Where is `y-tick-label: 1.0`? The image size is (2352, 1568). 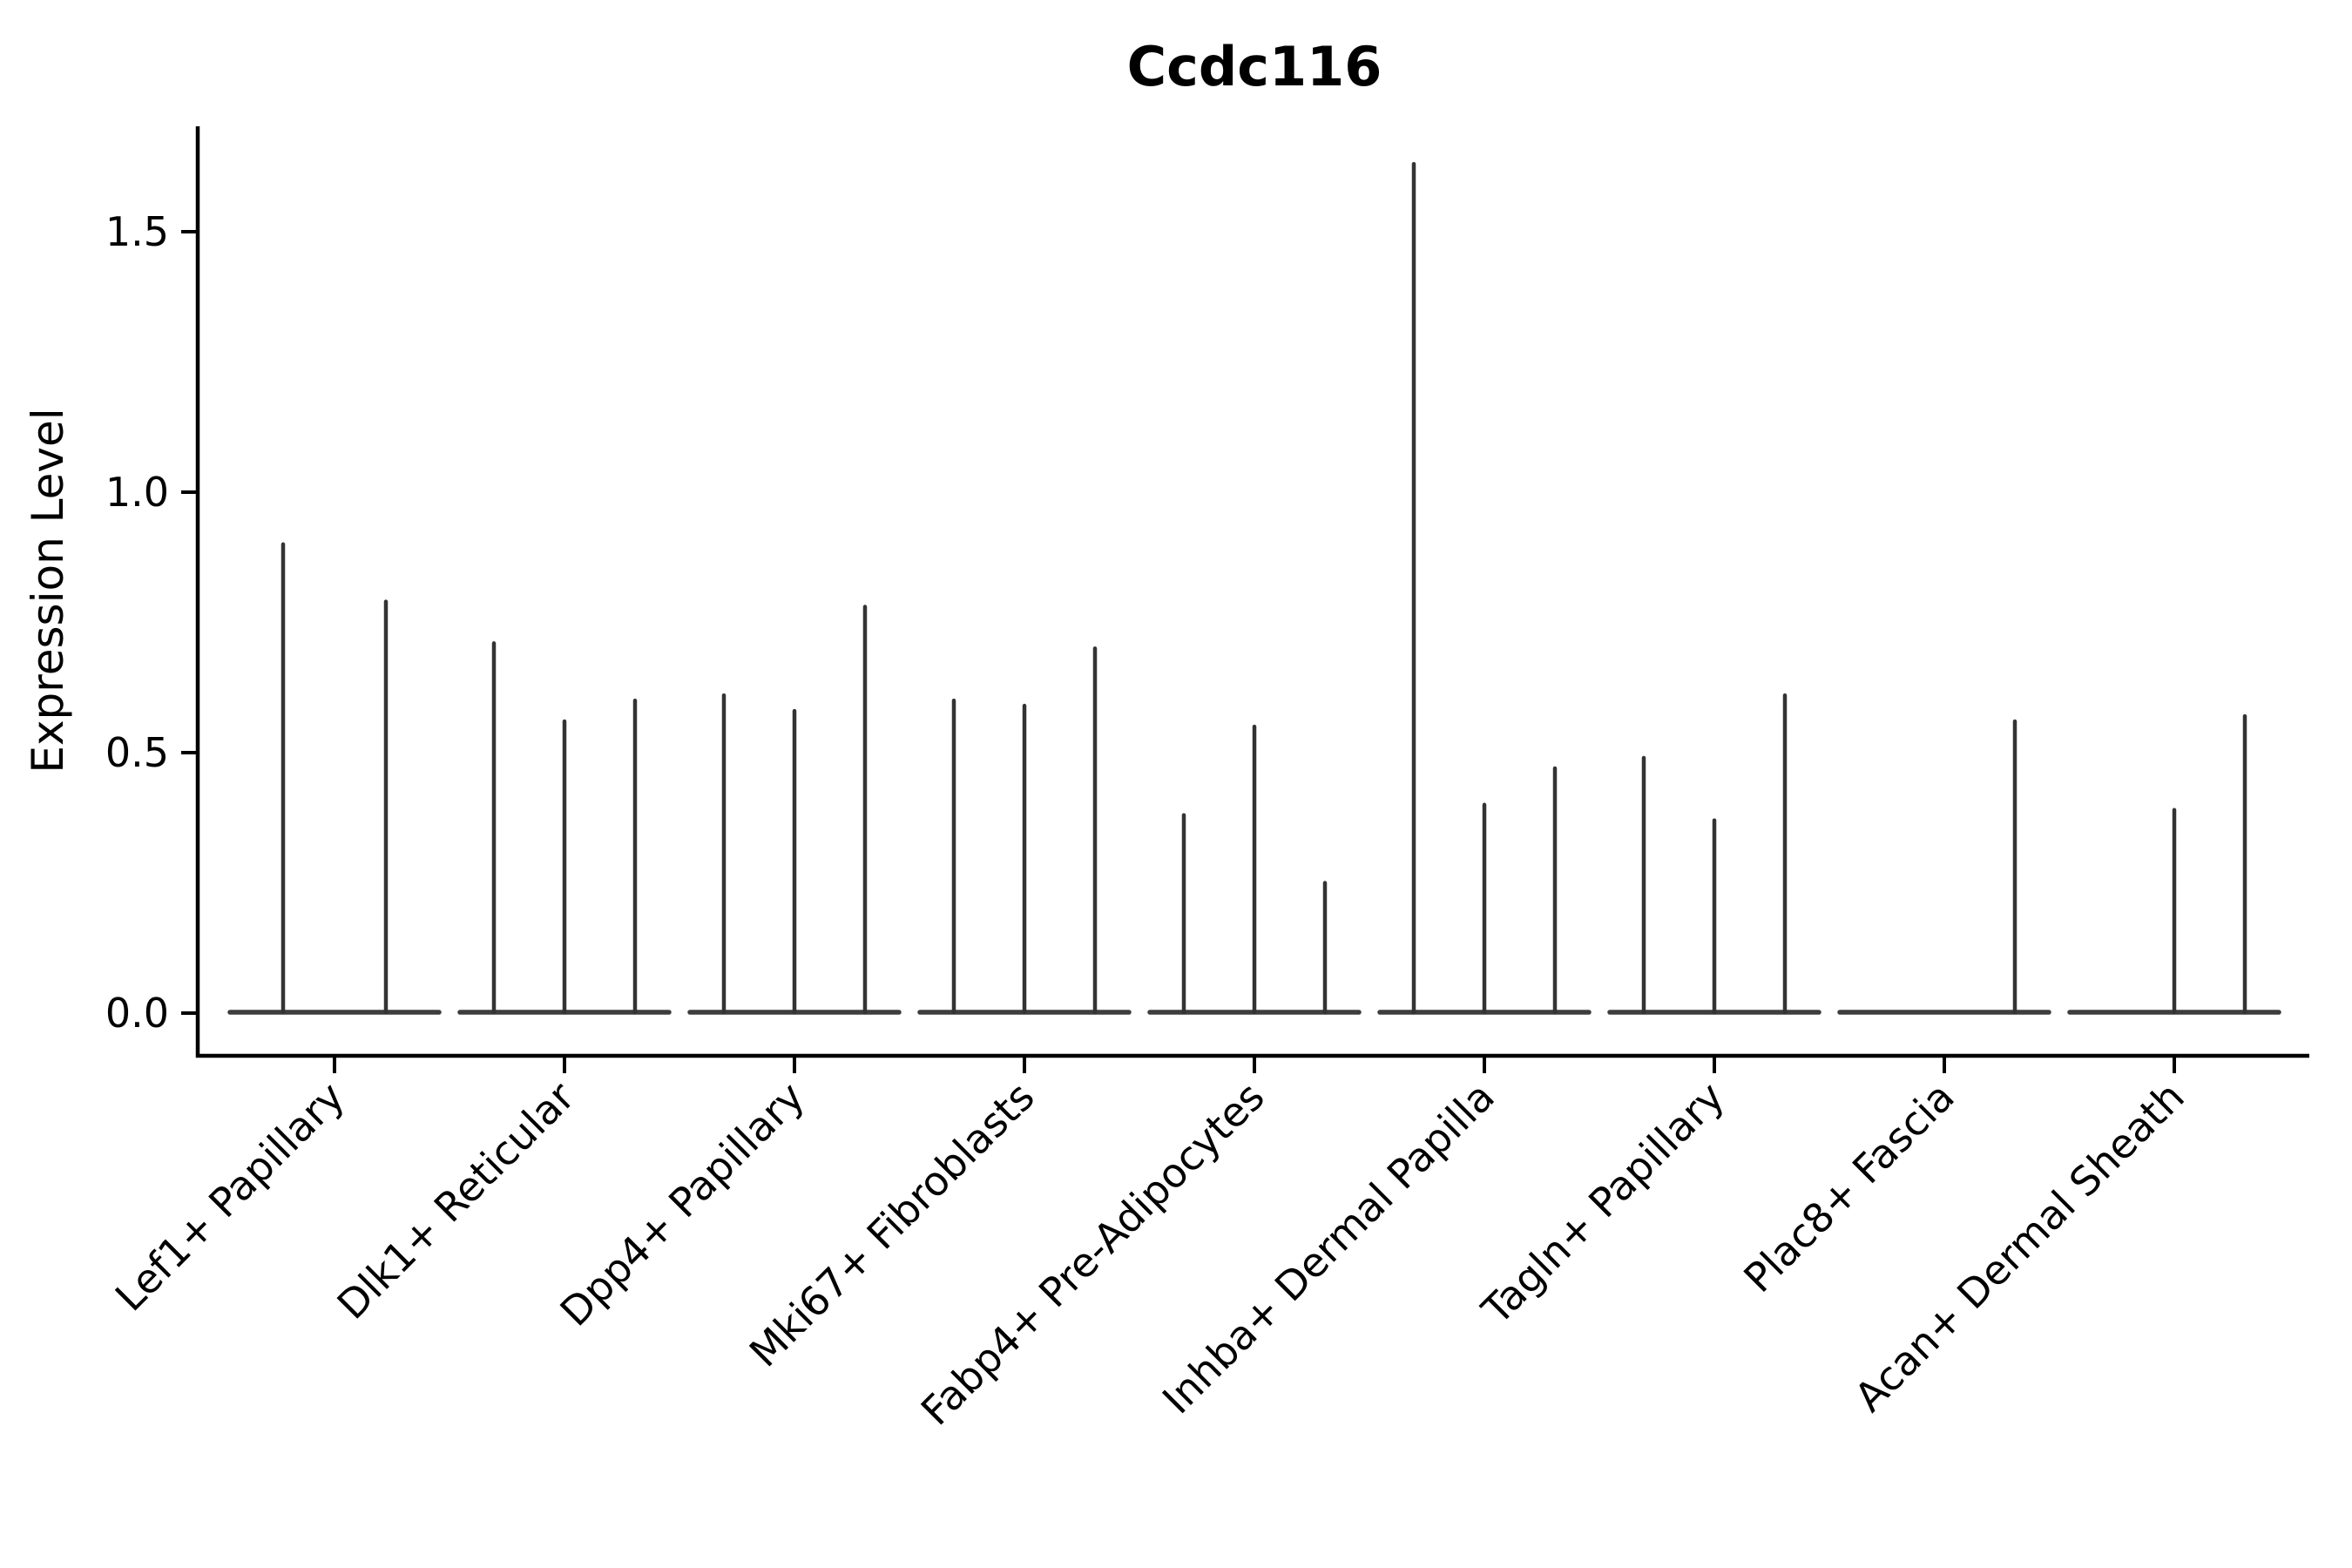
y-tick-label: 1.0 is located at coordinates (137, 492).